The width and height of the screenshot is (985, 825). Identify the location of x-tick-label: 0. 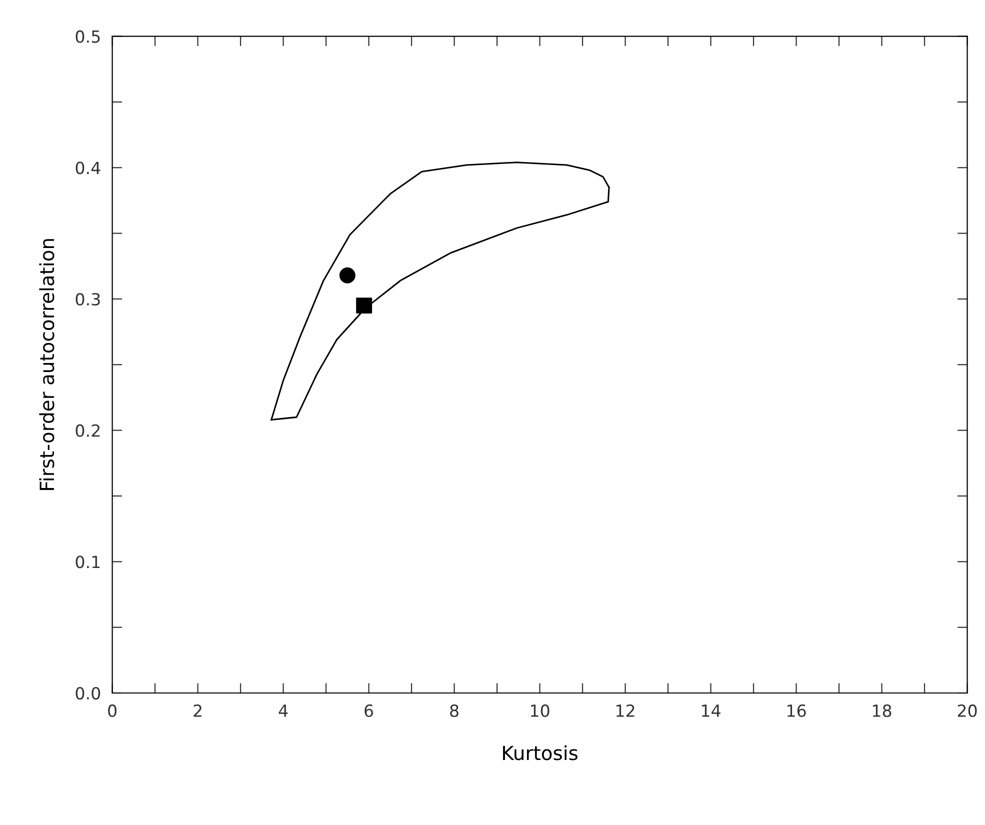
(112, 711).